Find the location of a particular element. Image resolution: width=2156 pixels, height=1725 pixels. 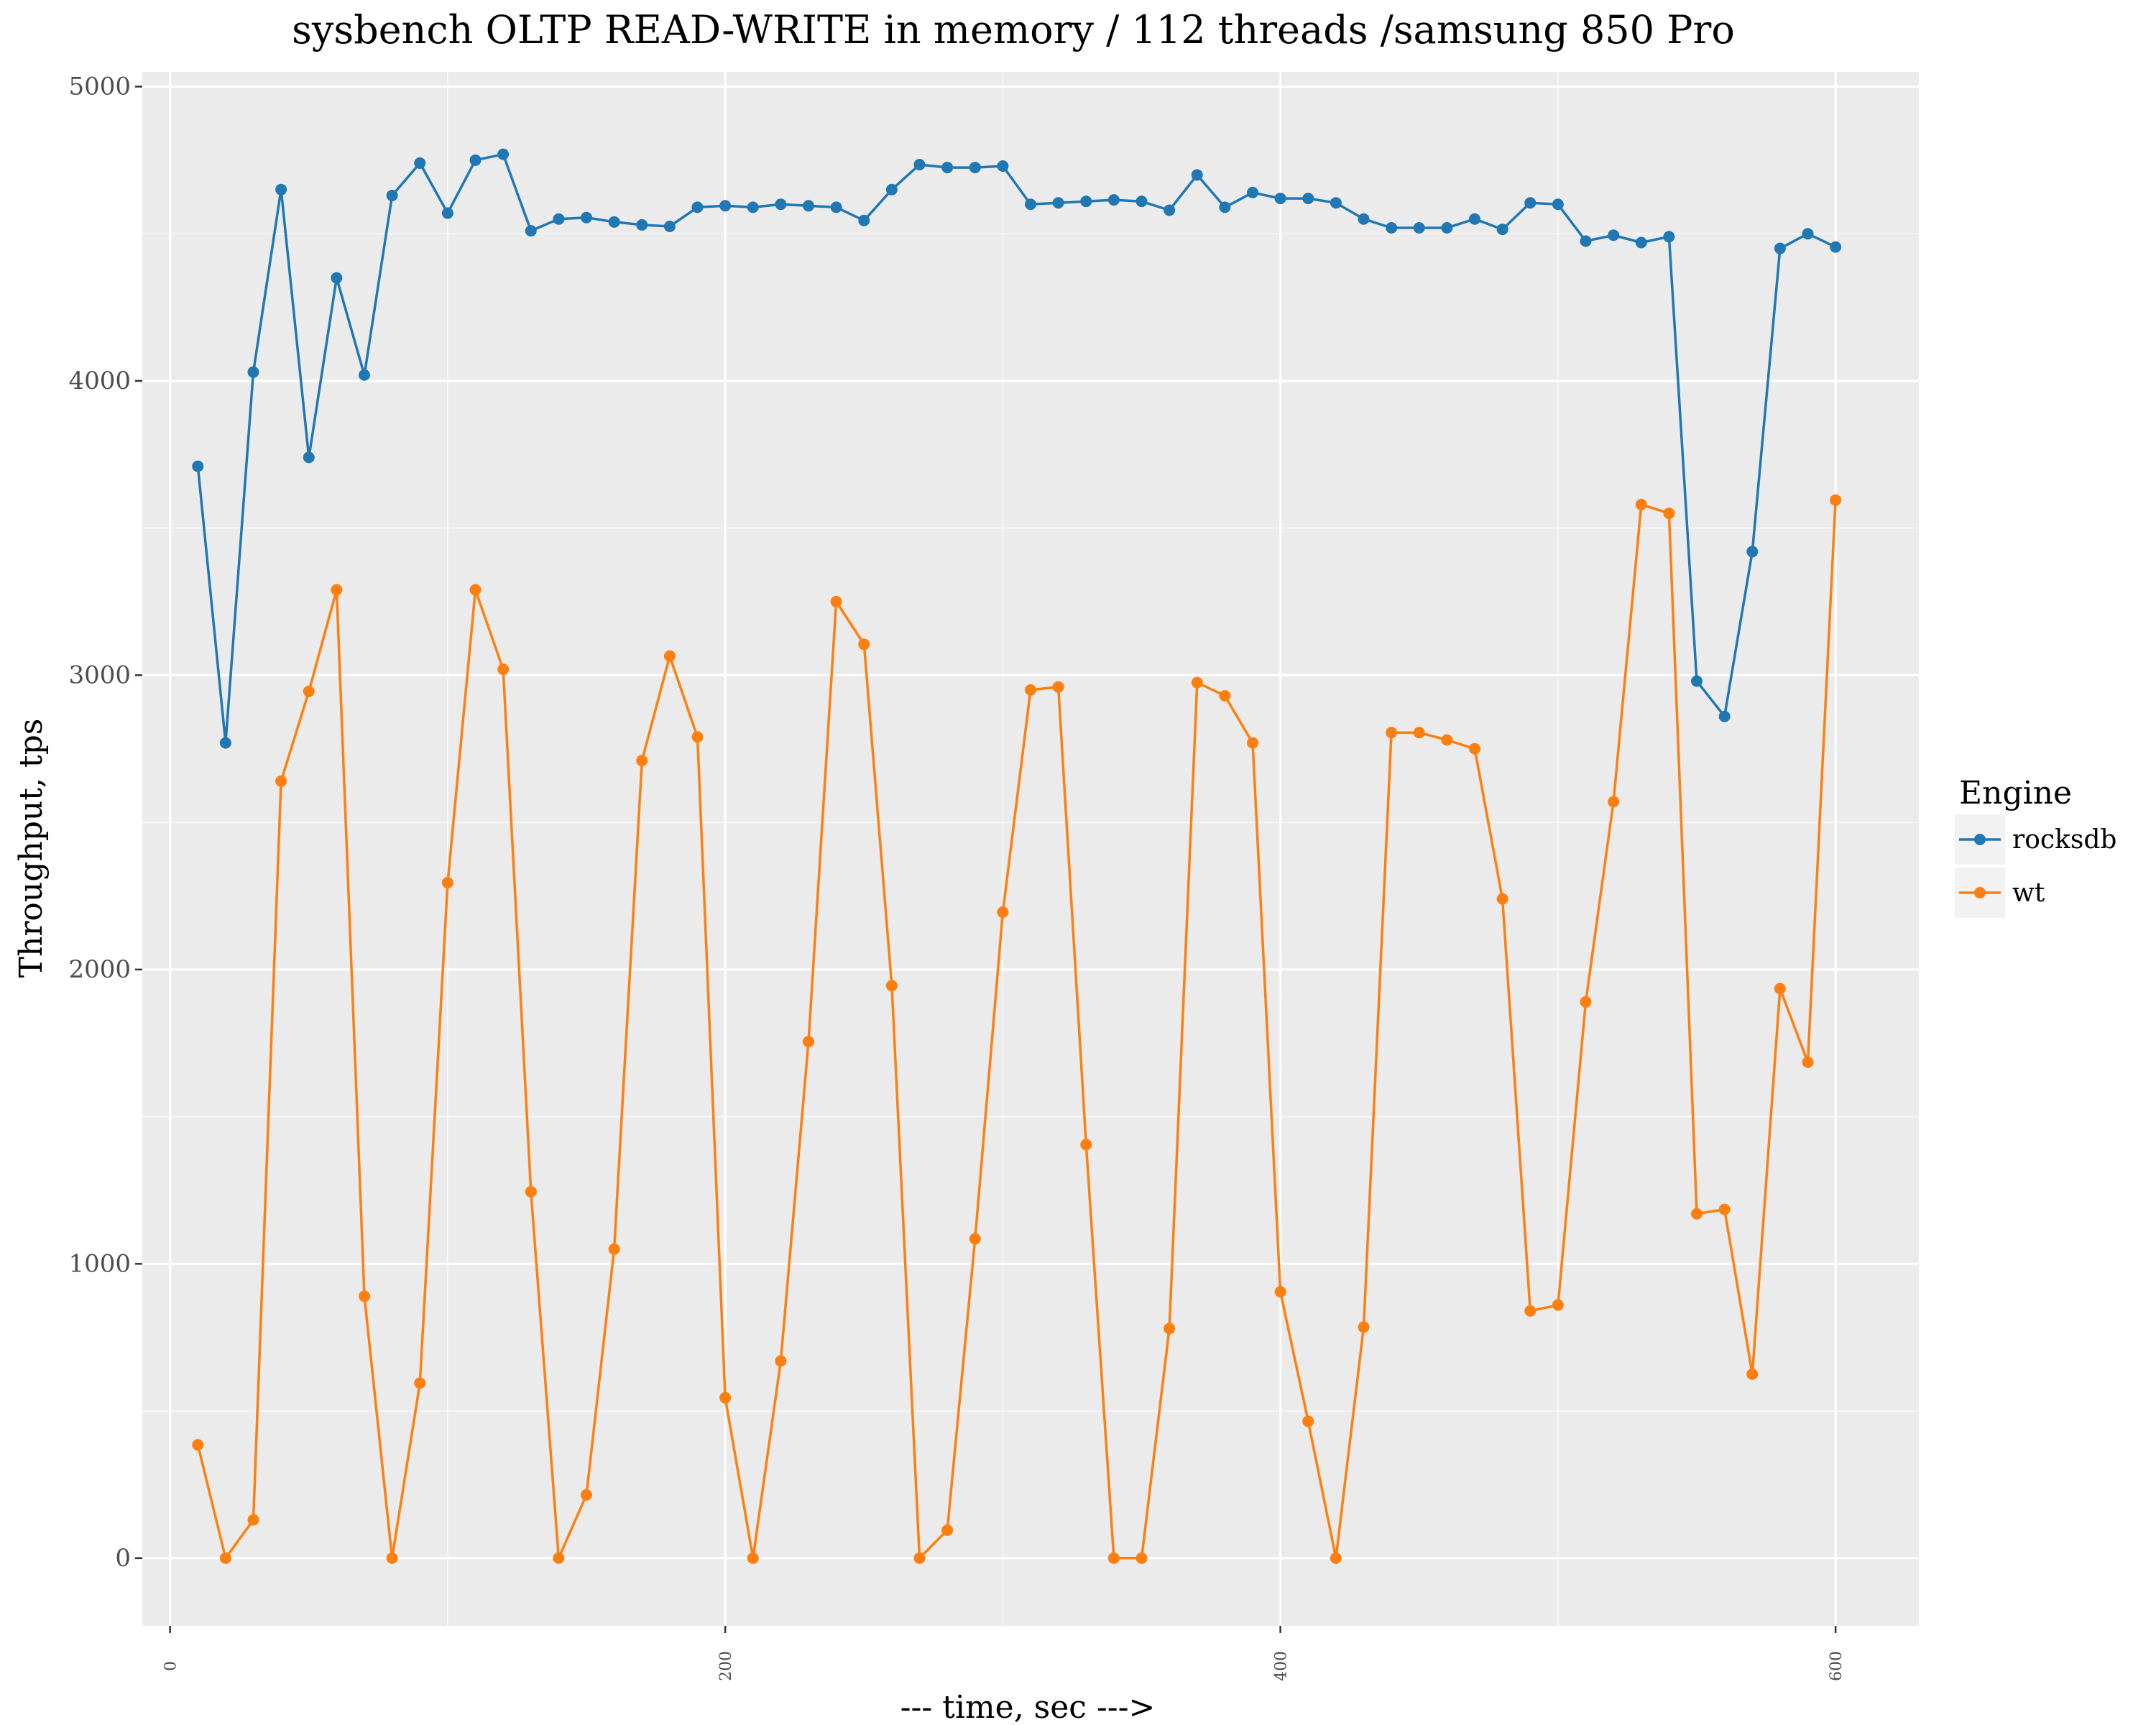

y-tick-label: 4000 is located at coordinates (99, 381).